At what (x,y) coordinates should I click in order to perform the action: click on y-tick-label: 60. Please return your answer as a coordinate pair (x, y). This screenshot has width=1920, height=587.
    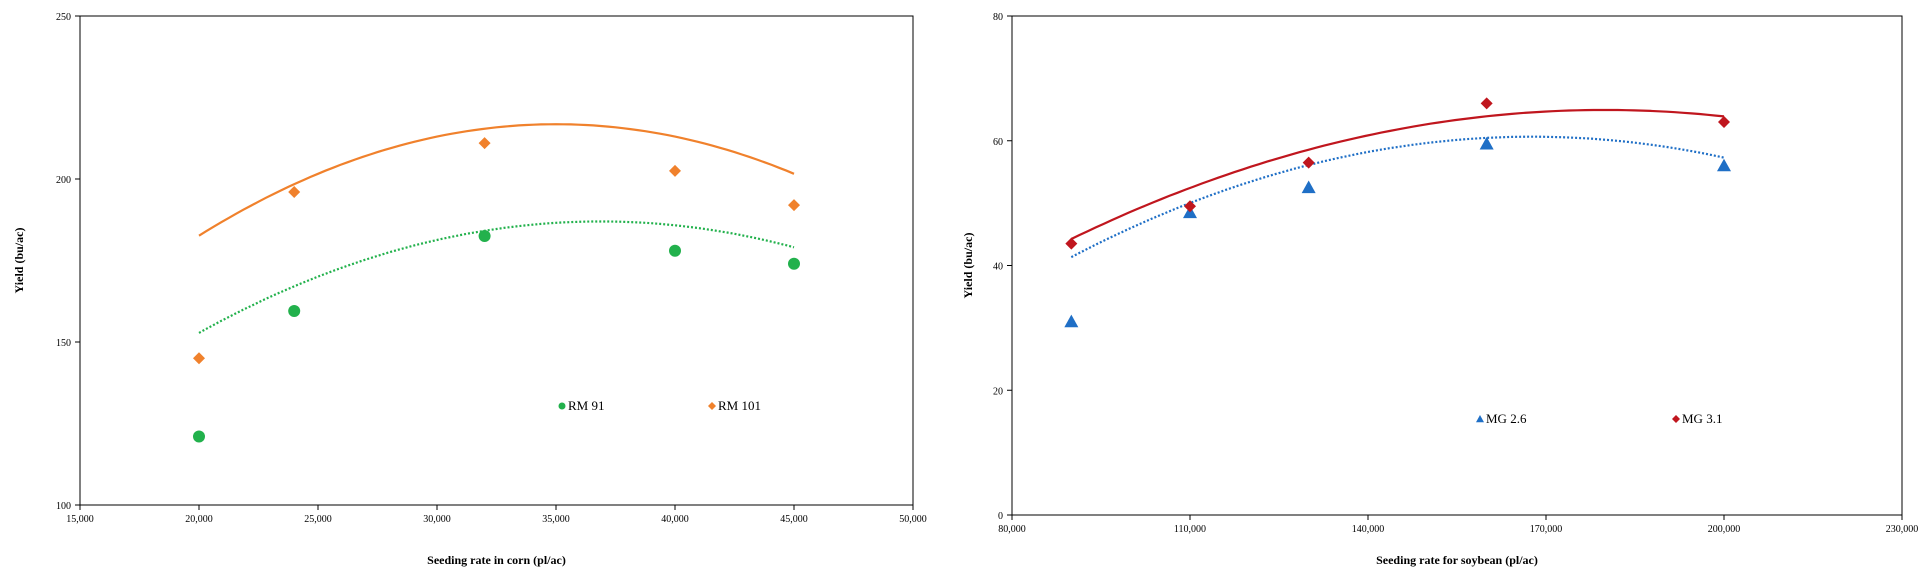
    Looking at the image, I should click on (998, 142).